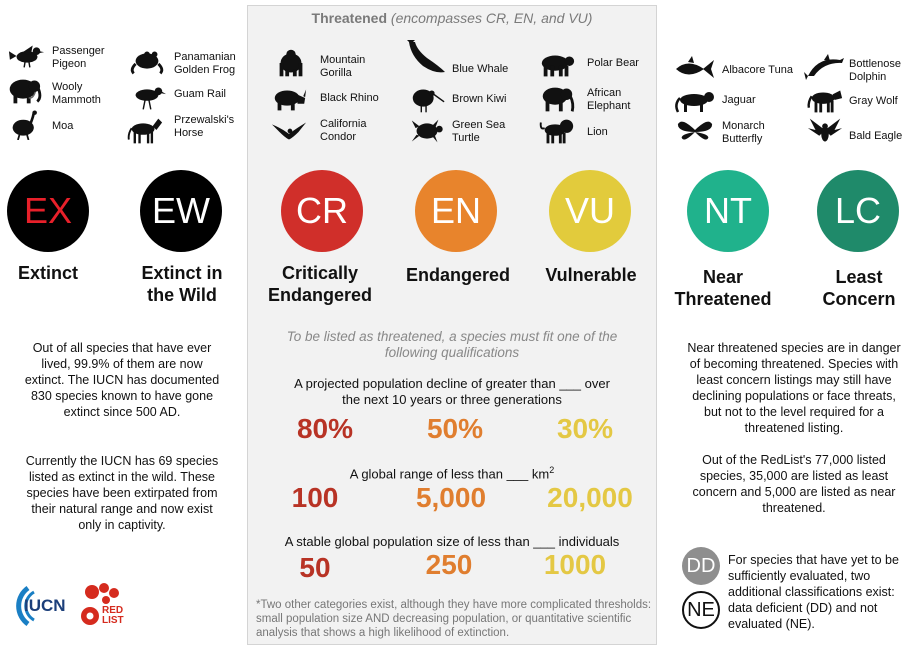 This screenshot has height=650, width=918. Describe the element at coordinates (449, 564) in the screenshot. I see `en-stable-value: 250` at that location.